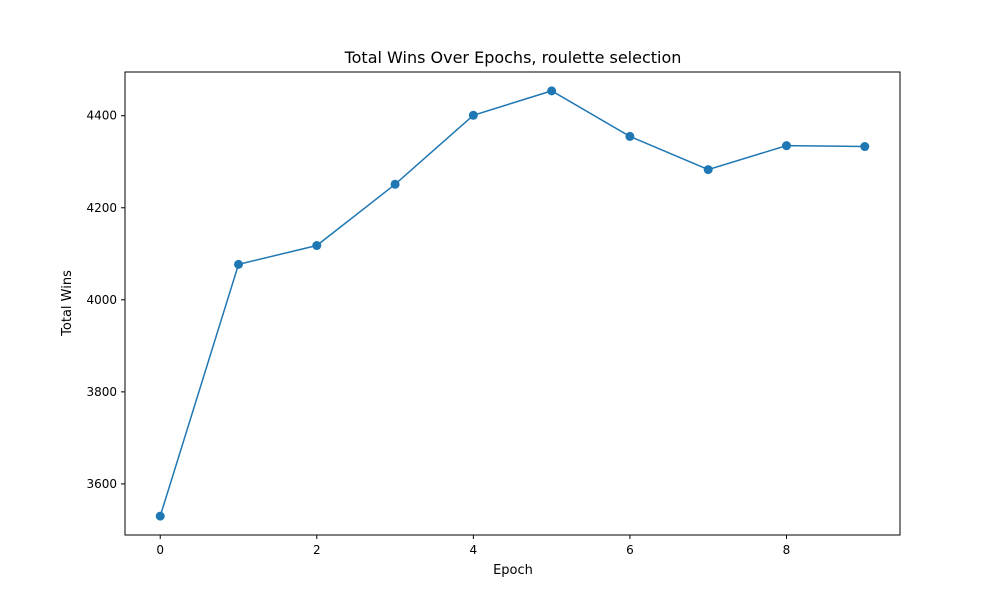 The height and width of the screenshot is (600, 1000). I want to click on y-tick-label: 3800, so click(101, 392).